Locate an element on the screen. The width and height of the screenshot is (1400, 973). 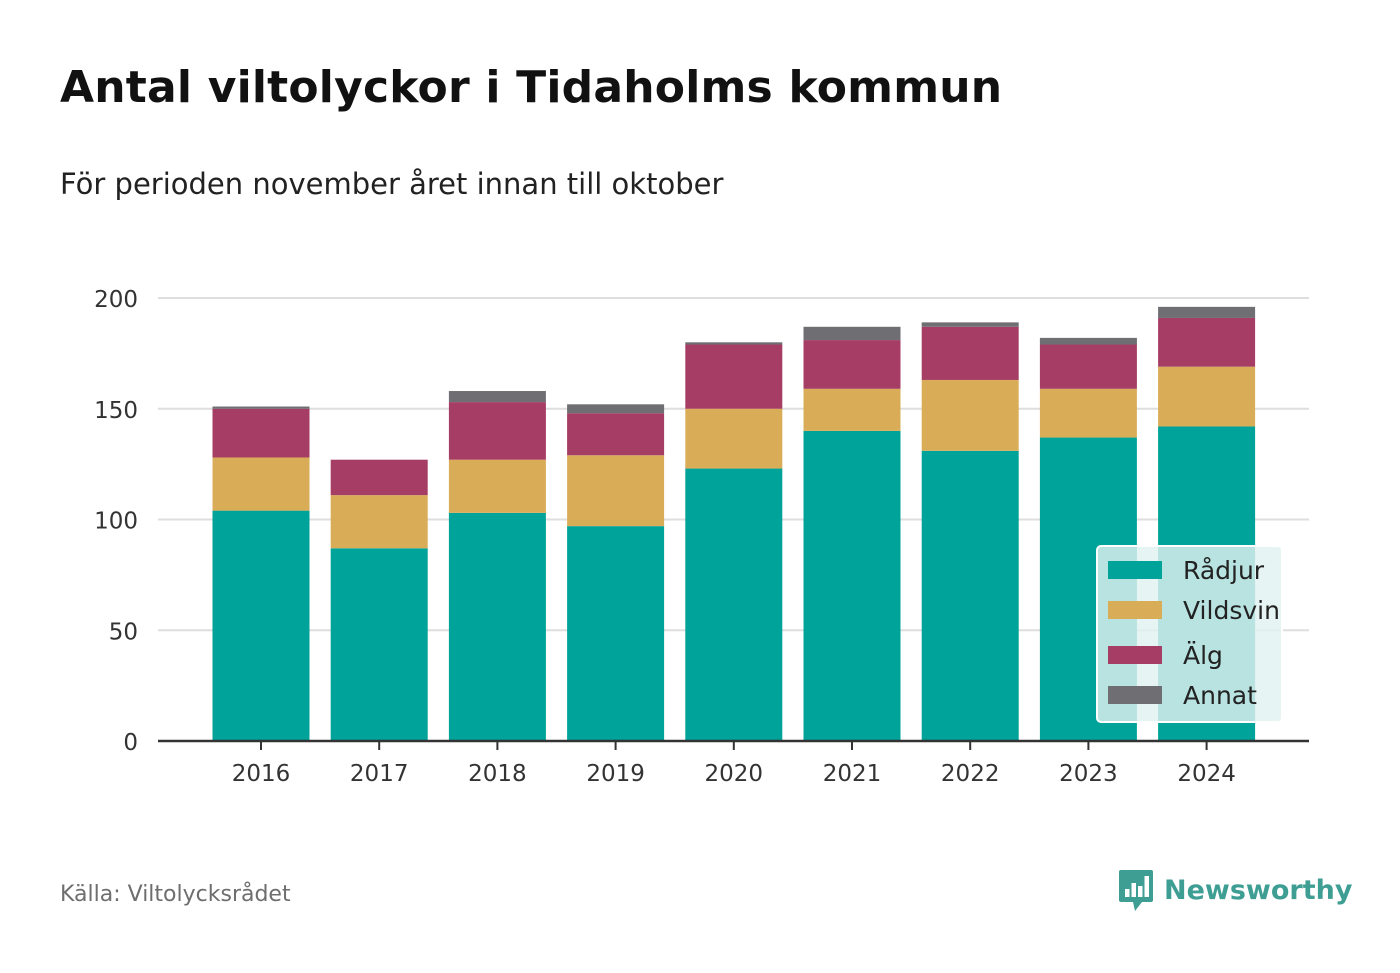
bar-segment-rådjur-2016 is located at coordinates (261, 625).